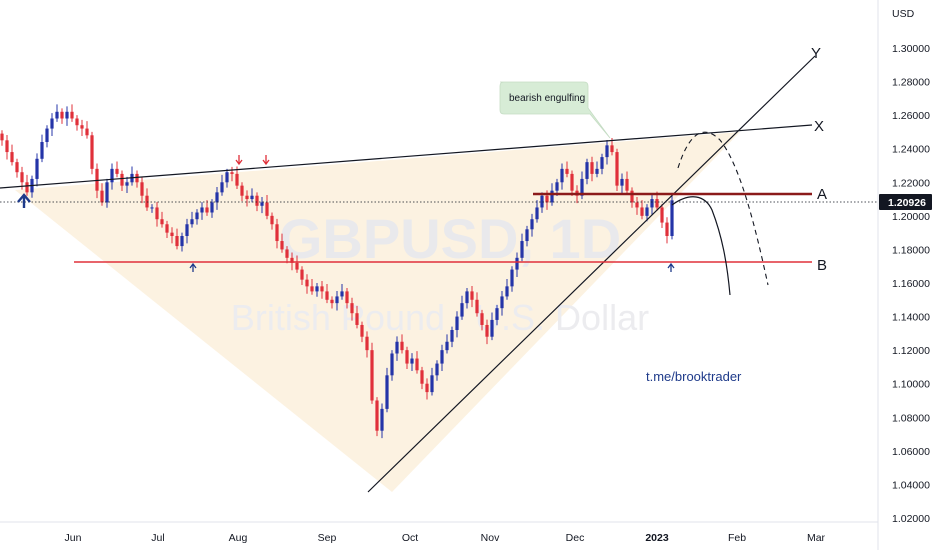 Image resolution: width=932 pixels, height=550 pixels. I want to click on price-tick-label: 1.06000, so click(911, 452).